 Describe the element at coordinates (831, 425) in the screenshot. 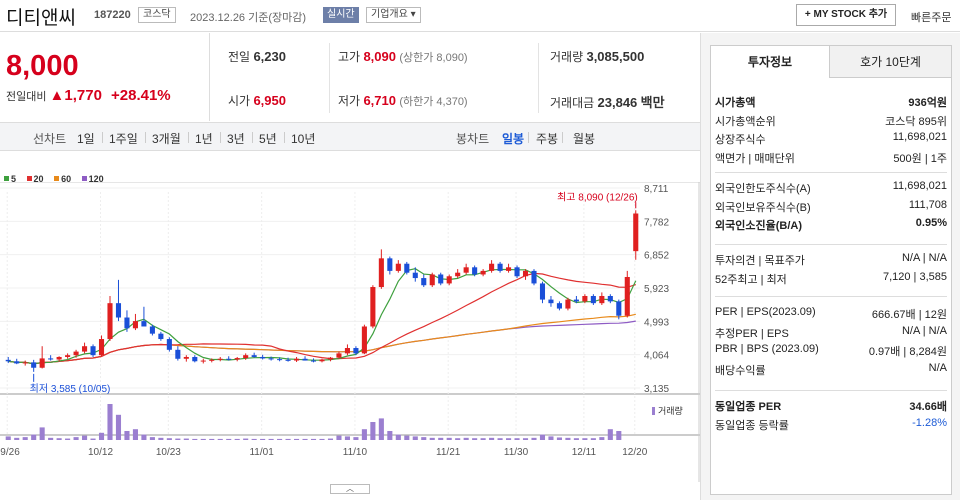

I see `info-row: 동일업종 등락률 -1.28%` at that location.